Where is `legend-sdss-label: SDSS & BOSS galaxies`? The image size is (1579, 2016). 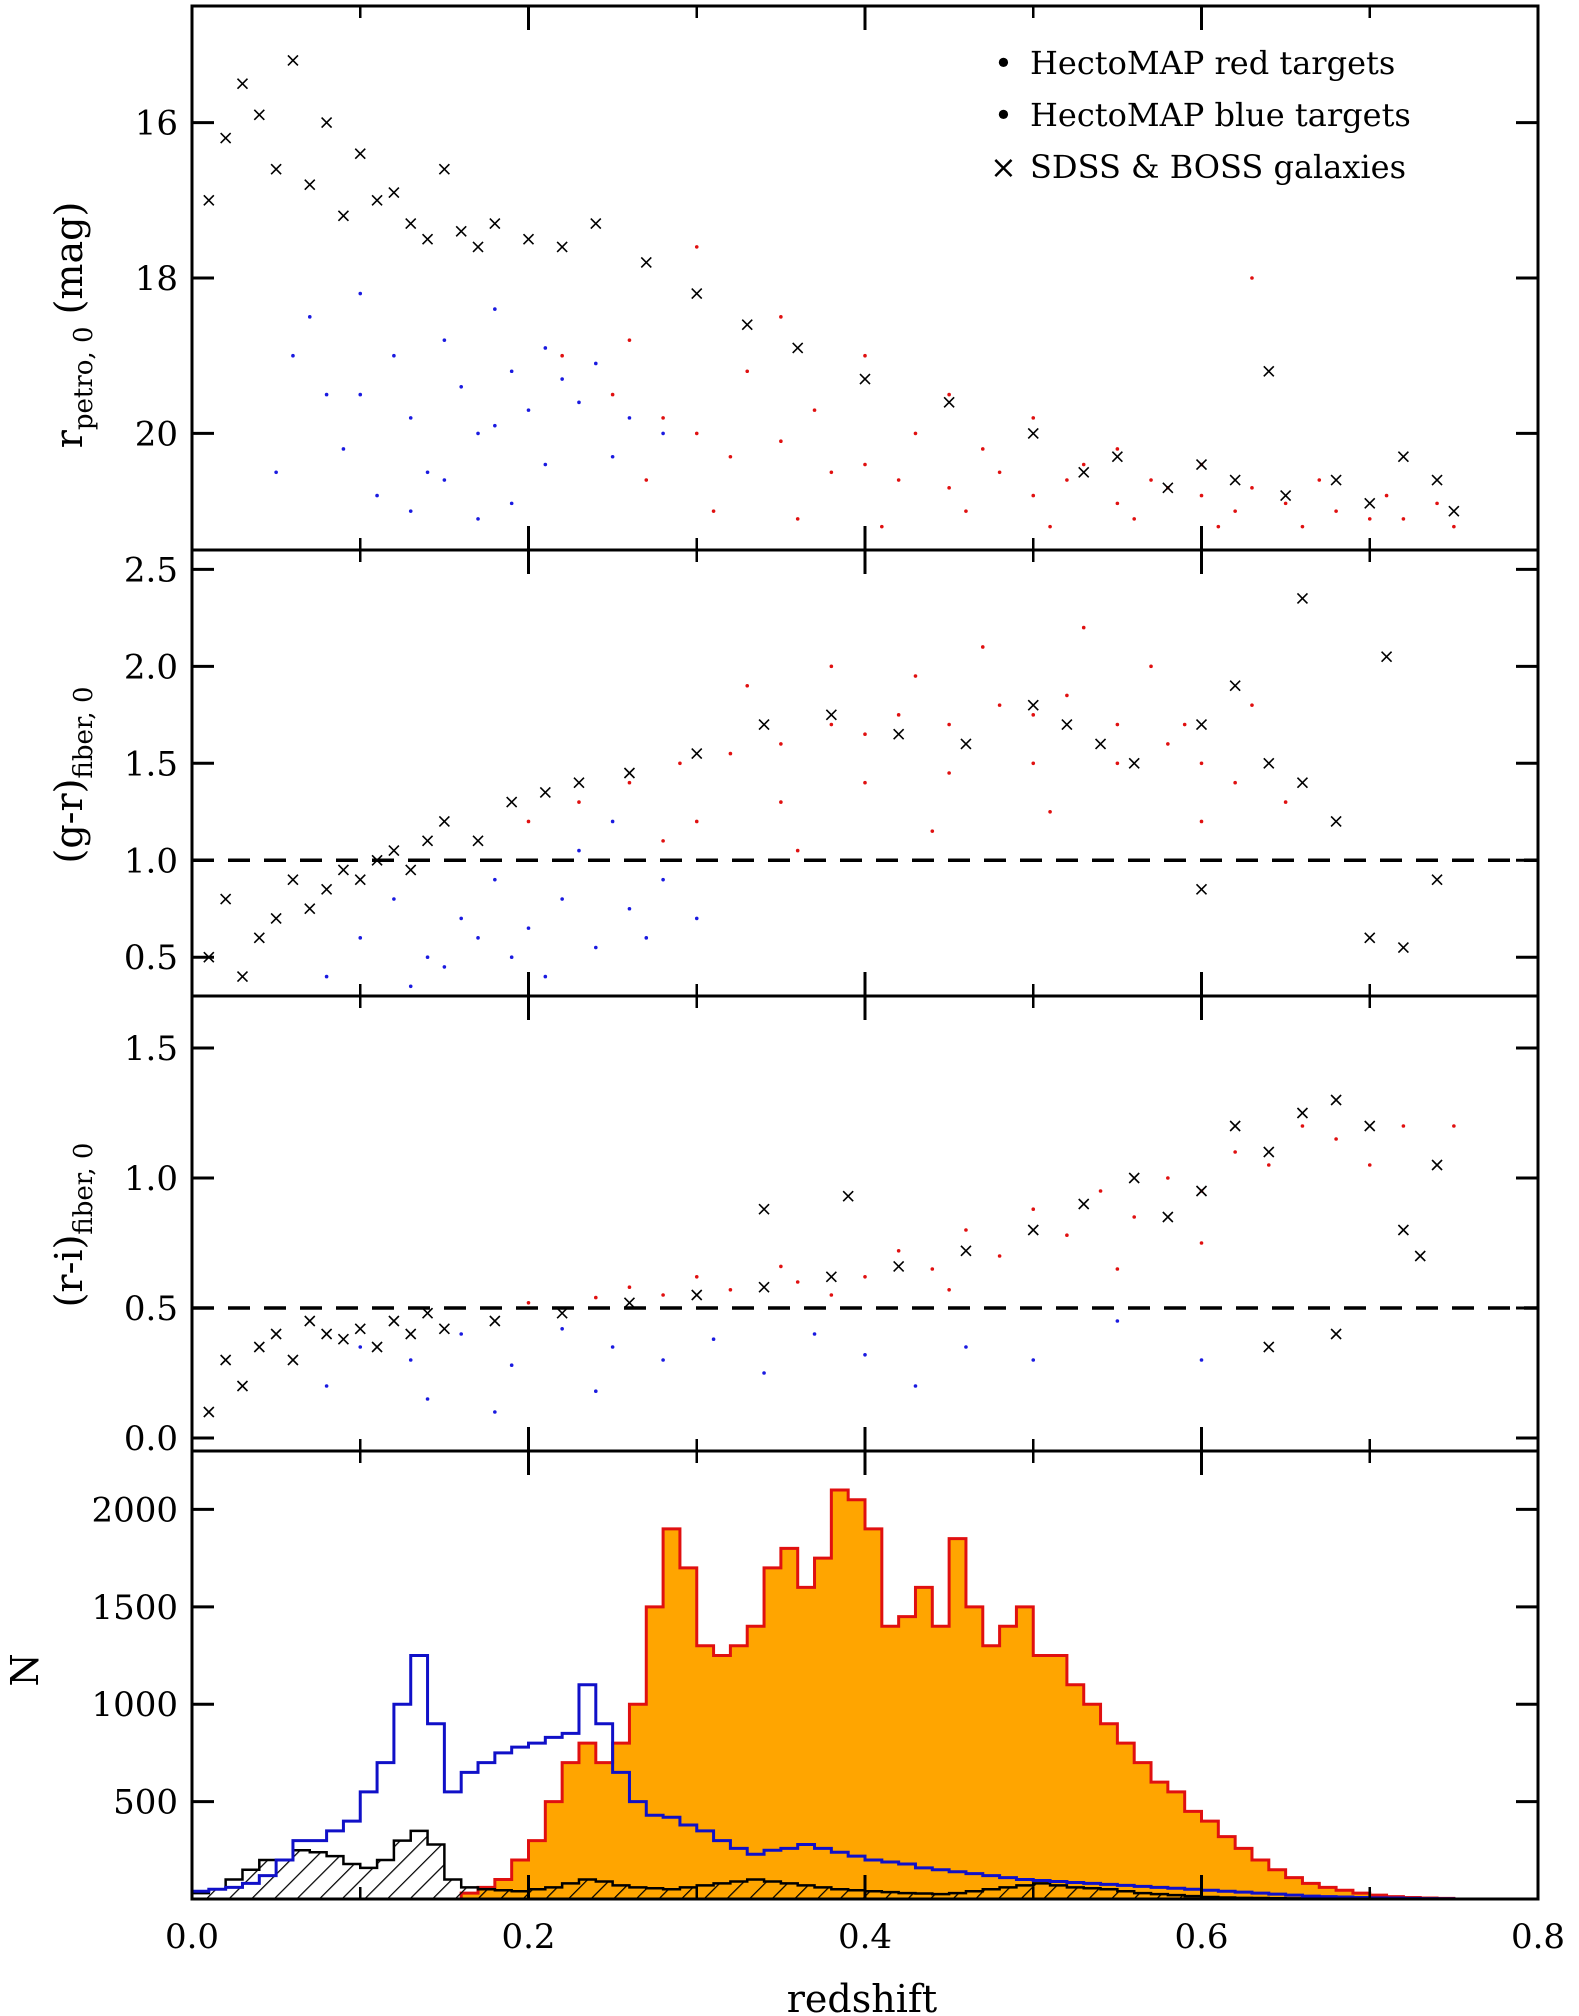 legend-sdss-label: SDSS & BOSS galaxies is located at coordinates (1218, 167).